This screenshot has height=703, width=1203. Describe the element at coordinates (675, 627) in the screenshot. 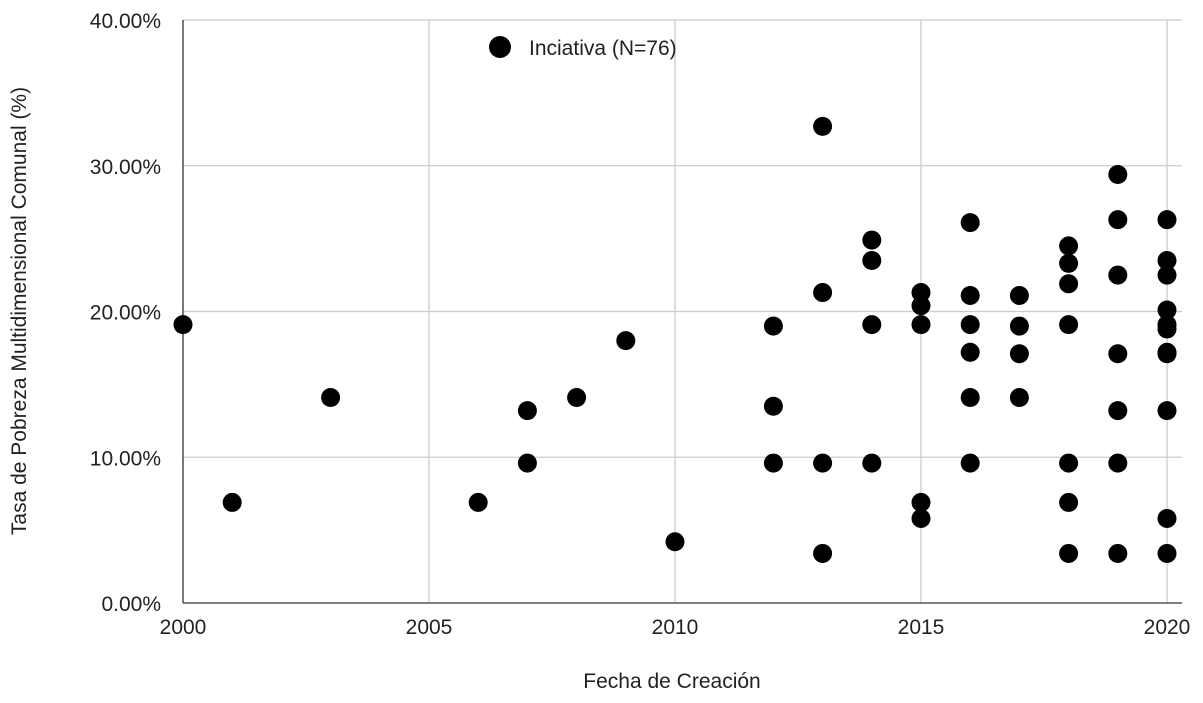

I see `x-tick-label: 2010` at that location.